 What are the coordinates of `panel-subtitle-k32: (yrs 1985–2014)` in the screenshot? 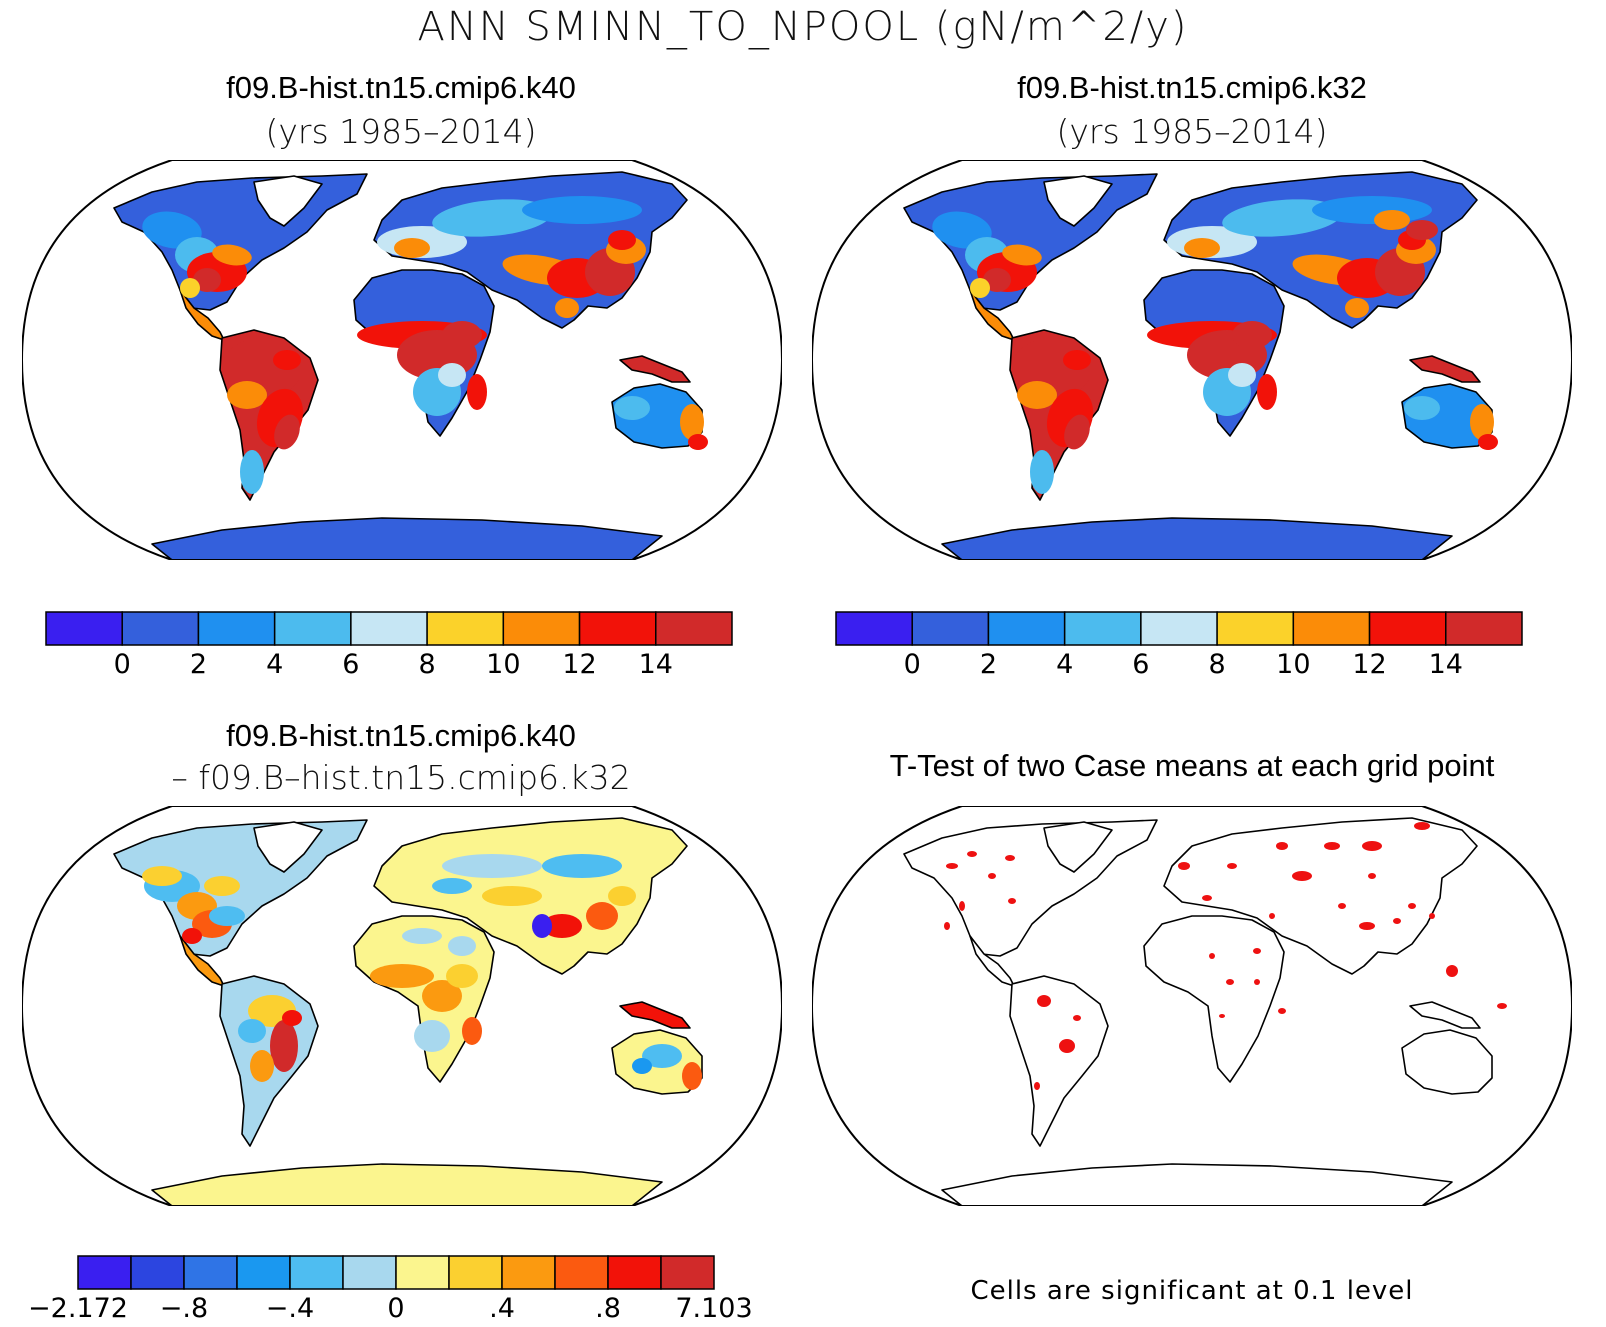 It's located at (1192, 131).